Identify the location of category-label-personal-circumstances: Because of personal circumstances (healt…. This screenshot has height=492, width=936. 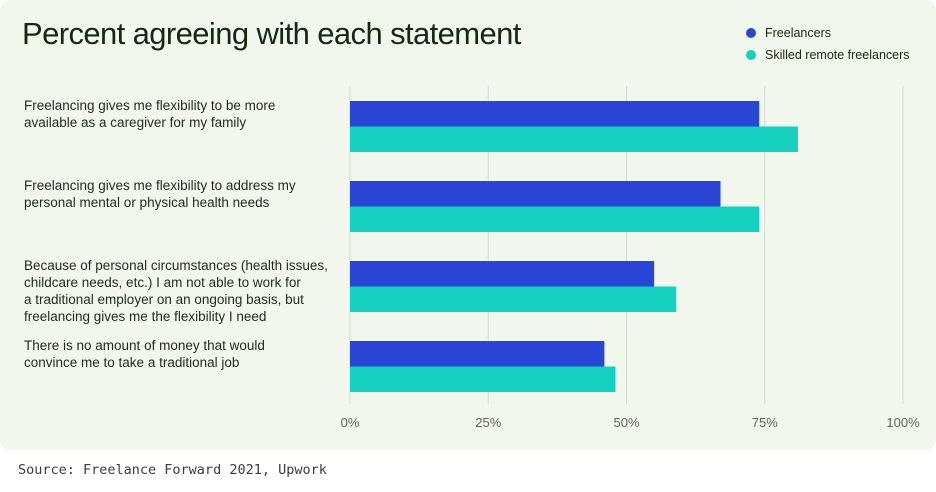
(176, 291).